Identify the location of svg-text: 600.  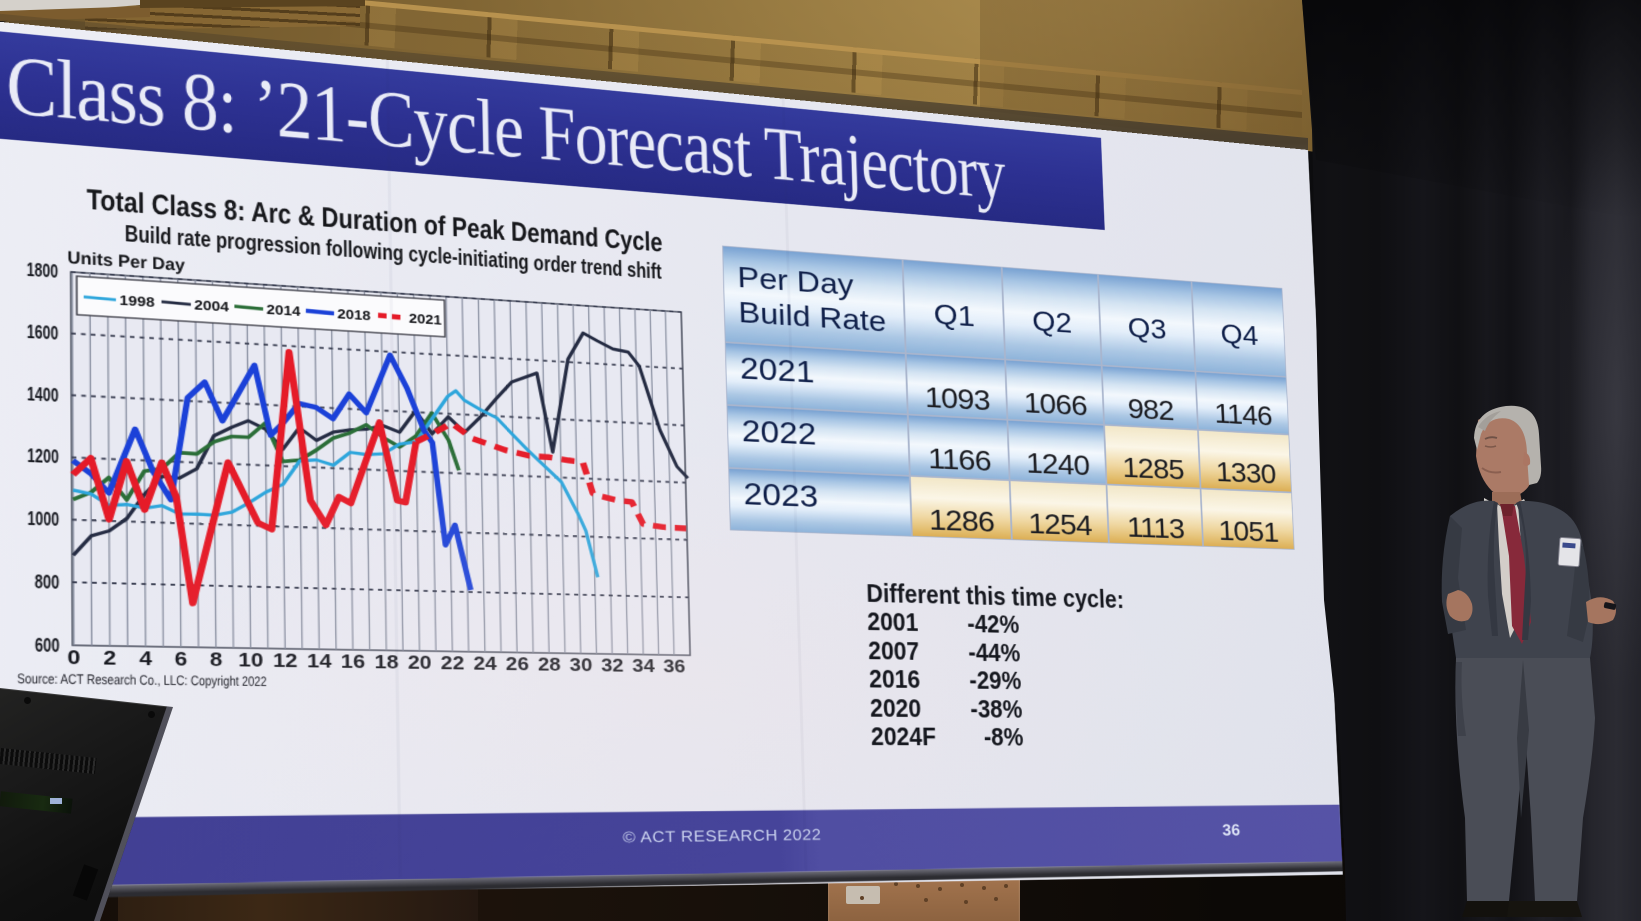
(47, 644).